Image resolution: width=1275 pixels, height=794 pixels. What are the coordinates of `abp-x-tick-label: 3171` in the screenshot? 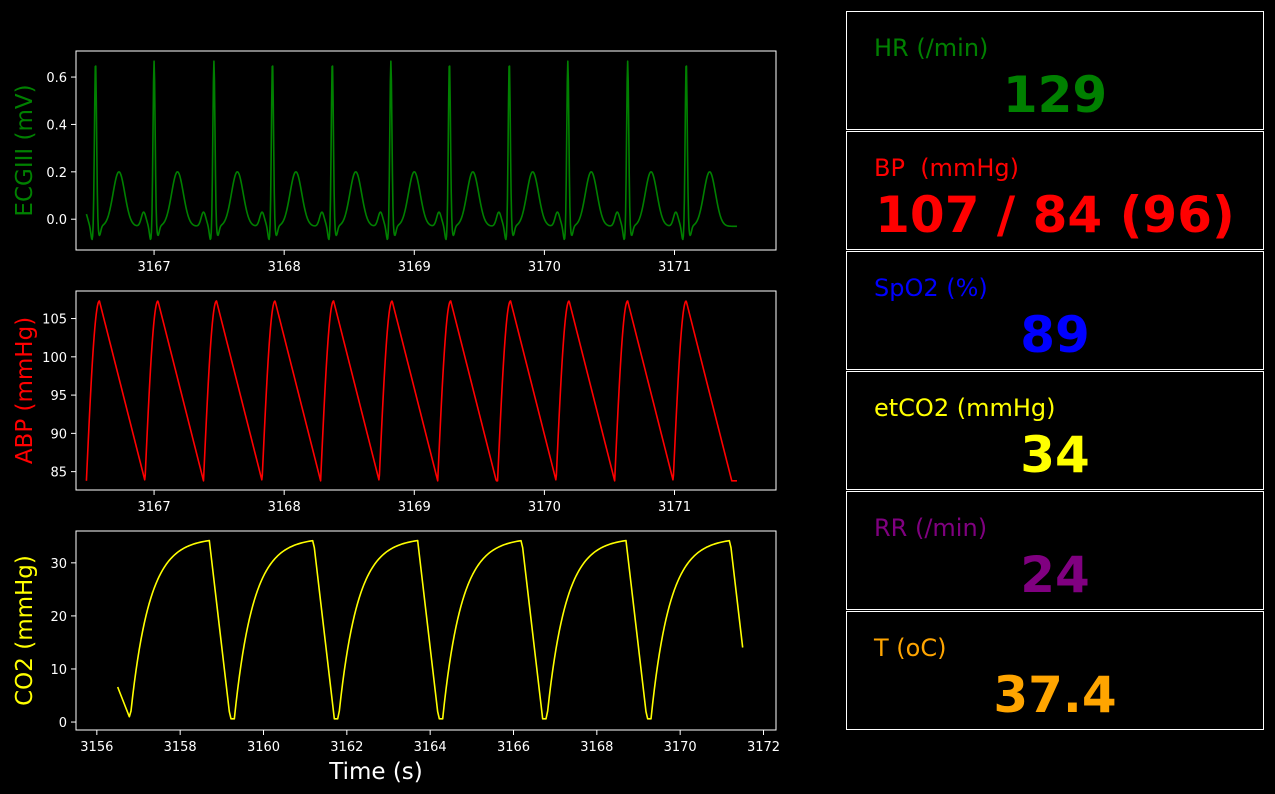 It's located at (674, 507).